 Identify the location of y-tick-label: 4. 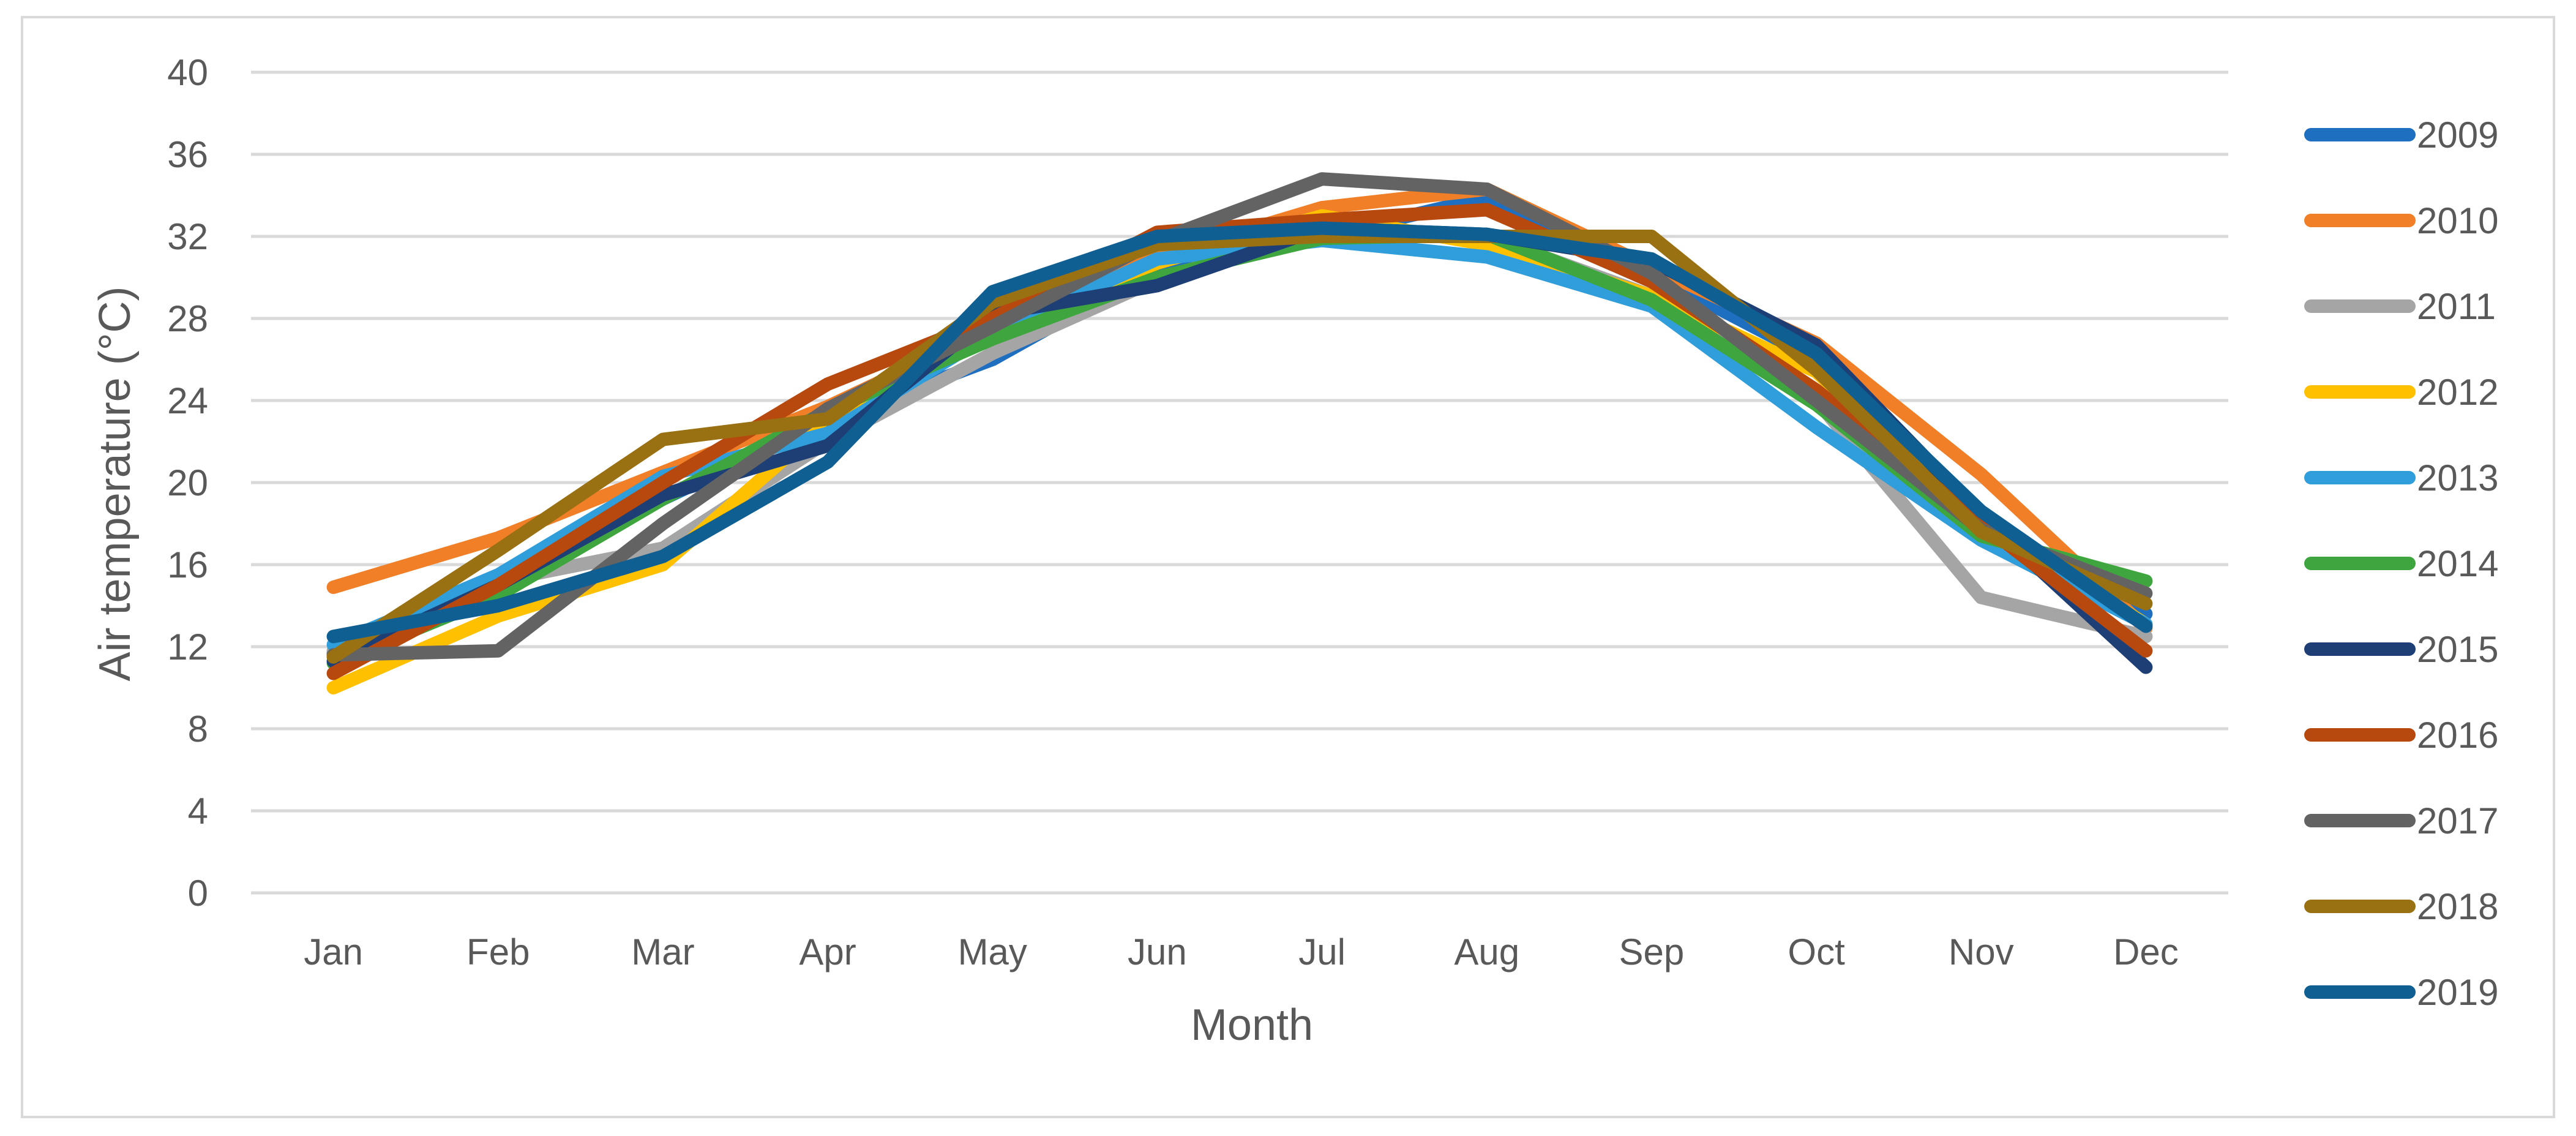
(198, 812).